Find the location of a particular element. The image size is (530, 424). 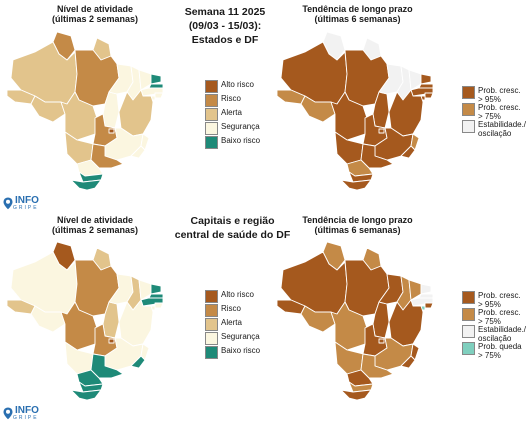

map-trend-capitals is located at coordinates (355, 320).